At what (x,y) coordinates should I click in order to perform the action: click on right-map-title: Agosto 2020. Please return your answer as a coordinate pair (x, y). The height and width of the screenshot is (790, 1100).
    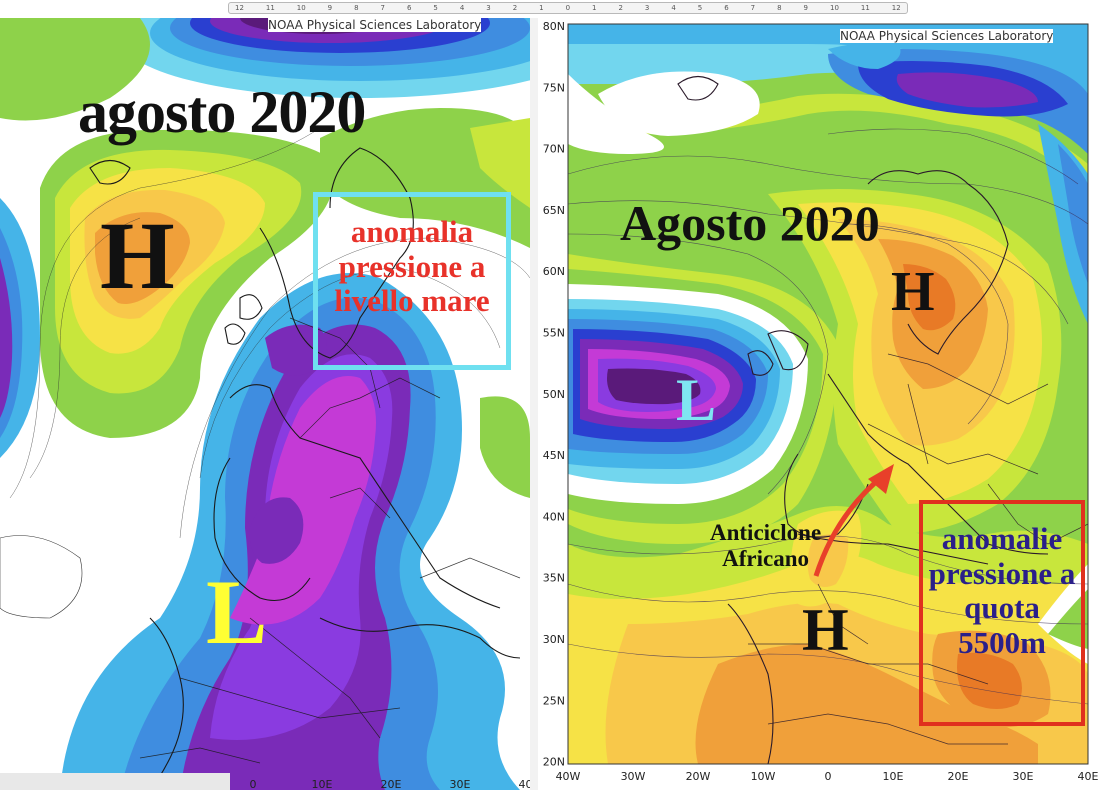
    Looking at the image, I should click on (750, 223).